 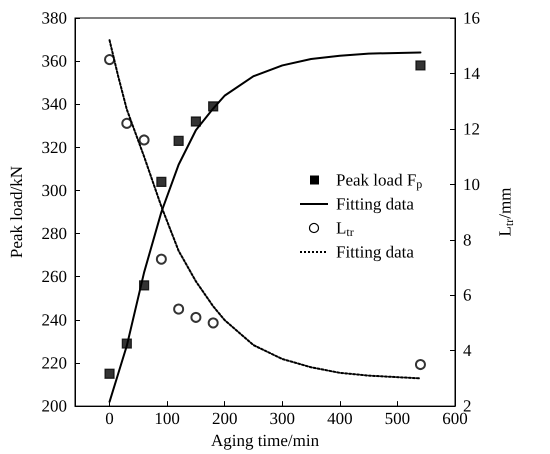 What do you see at coordinates (397, 418) in the screenshot?
I see `x-tick-label: 500` at bounding box center [397, 418].